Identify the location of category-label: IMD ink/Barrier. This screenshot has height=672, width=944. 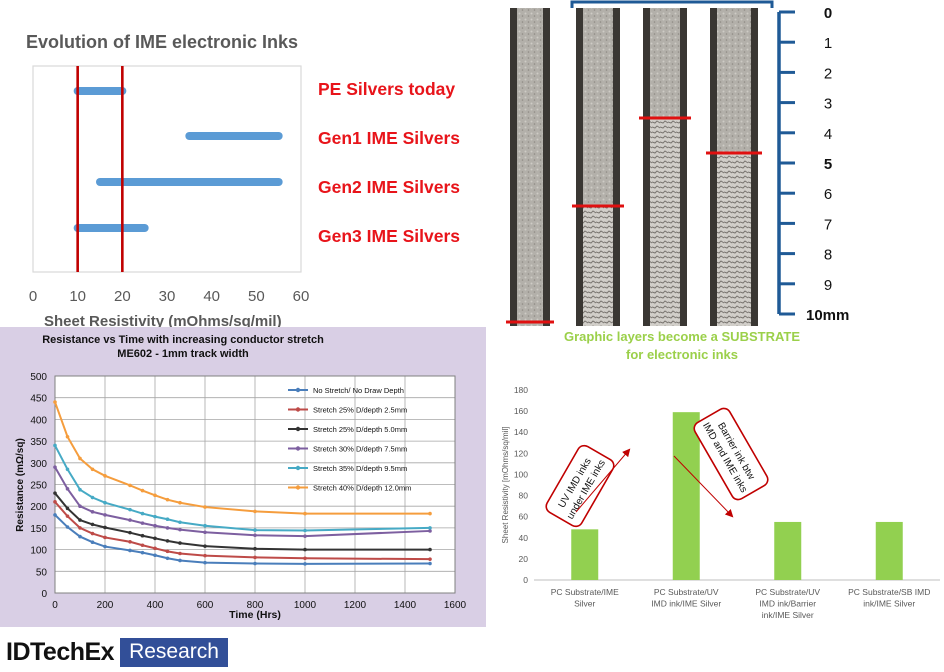
(787, 604).